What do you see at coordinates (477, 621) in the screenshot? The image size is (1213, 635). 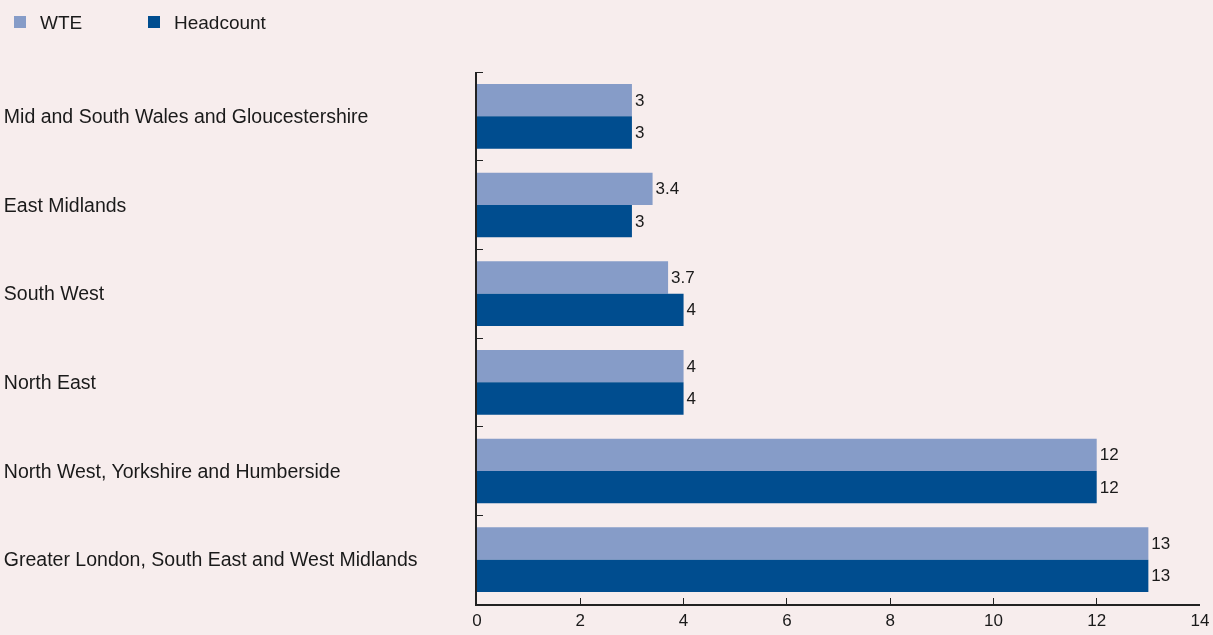 I see `x-tick-label: 0` at bounding box center [477, 621].